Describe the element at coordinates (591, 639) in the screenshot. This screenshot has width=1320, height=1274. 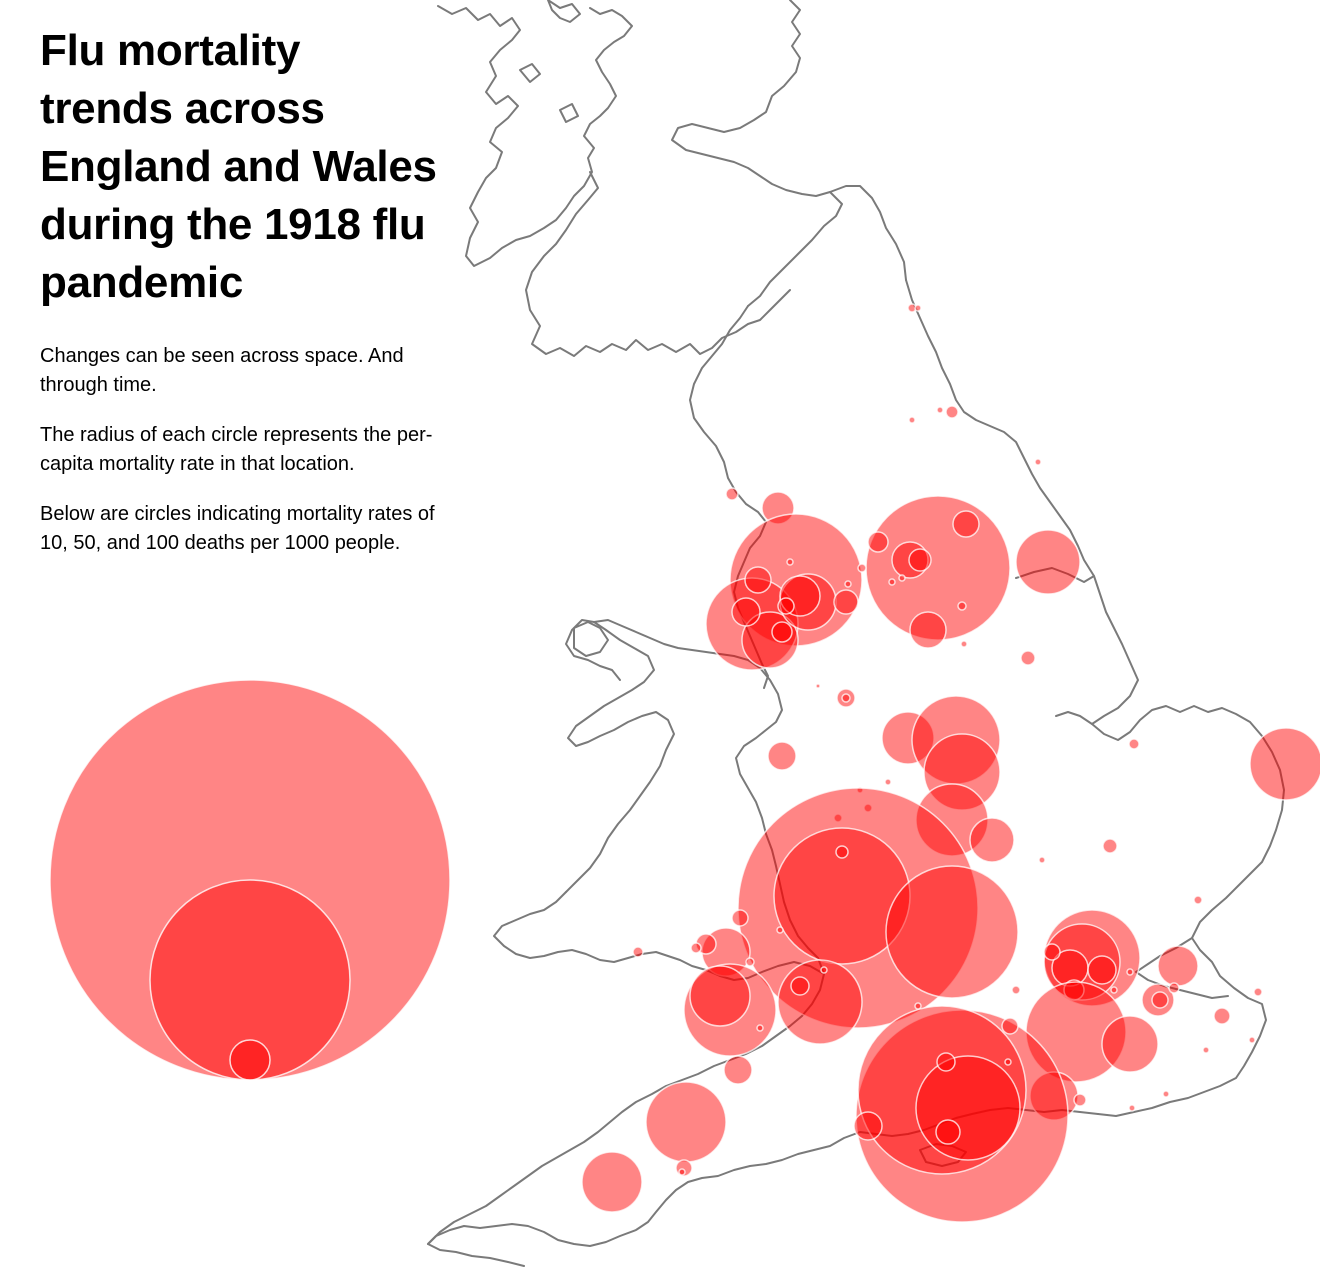
I see `coastline-anglesey` at that location.